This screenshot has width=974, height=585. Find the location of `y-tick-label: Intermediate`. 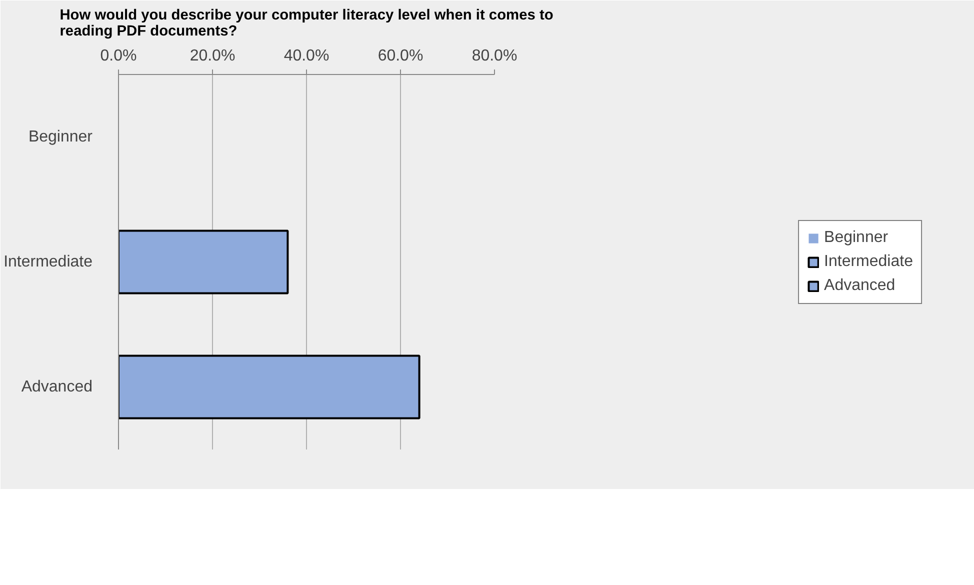

y-tick-label: Intermediate is located at coordinates (48, 262).